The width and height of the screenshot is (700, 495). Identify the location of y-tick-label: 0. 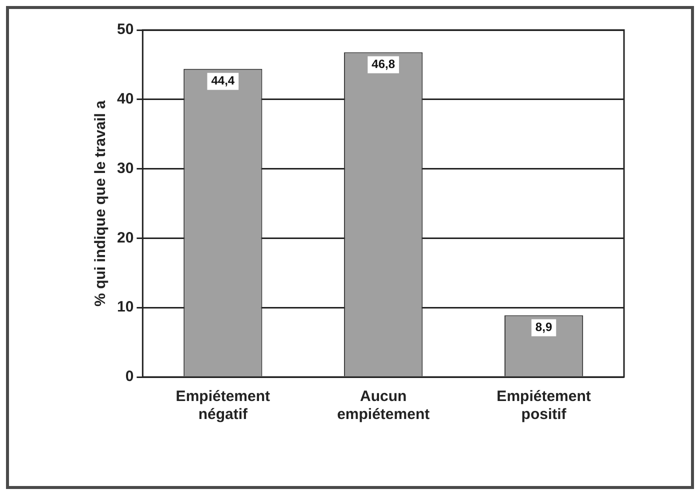
(129, 377).